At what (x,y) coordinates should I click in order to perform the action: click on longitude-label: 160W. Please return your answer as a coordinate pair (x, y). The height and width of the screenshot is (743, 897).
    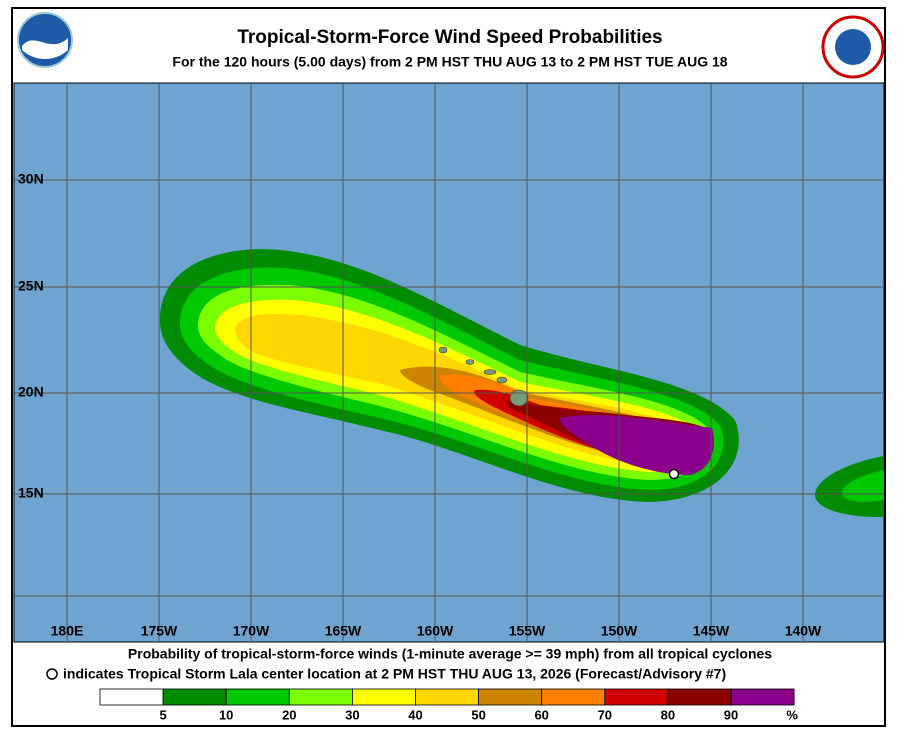
    Looking at the image, I should click on (435, 631).